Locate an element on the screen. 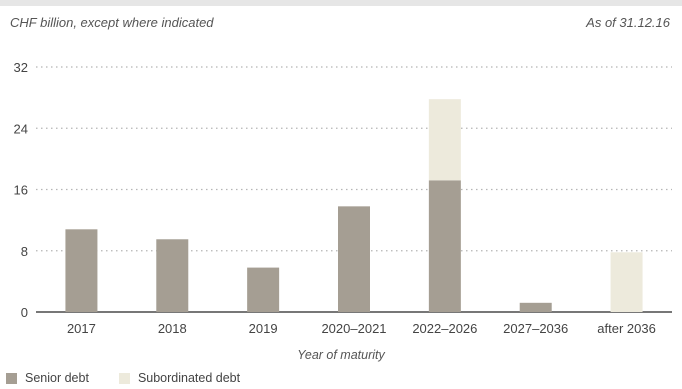  legend-swatch-subordinated-debt is located at coordinates (124, 378).